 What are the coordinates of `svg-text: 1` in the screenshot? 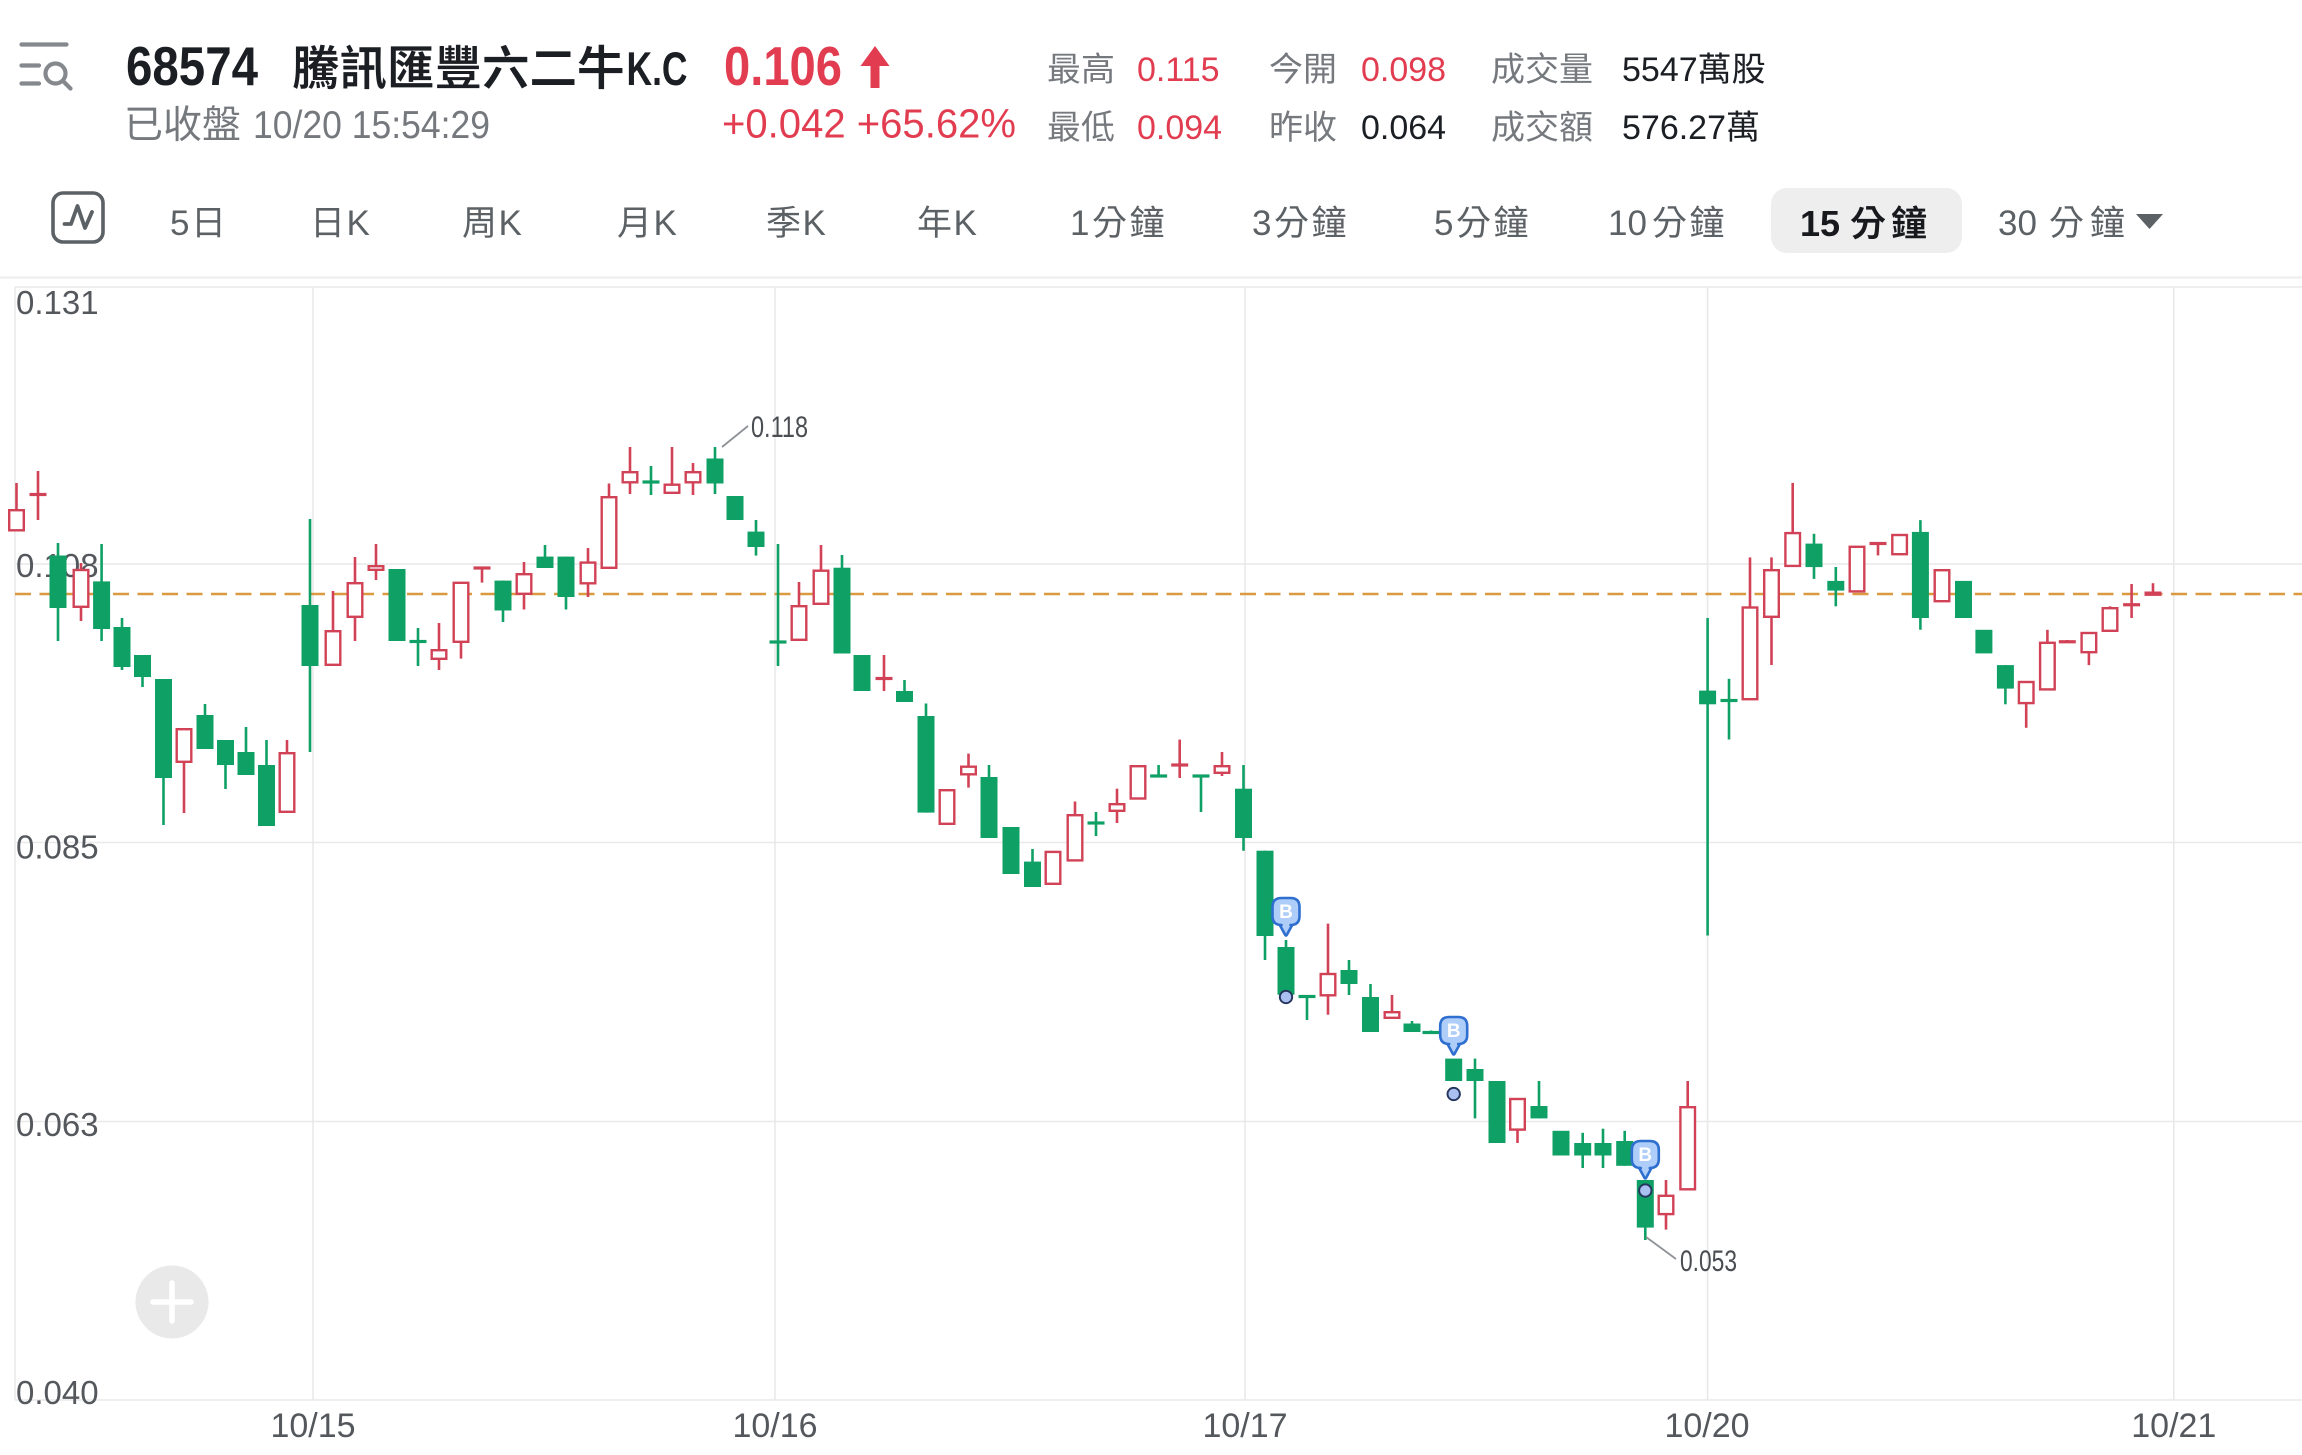 It's located at (1079, 223).